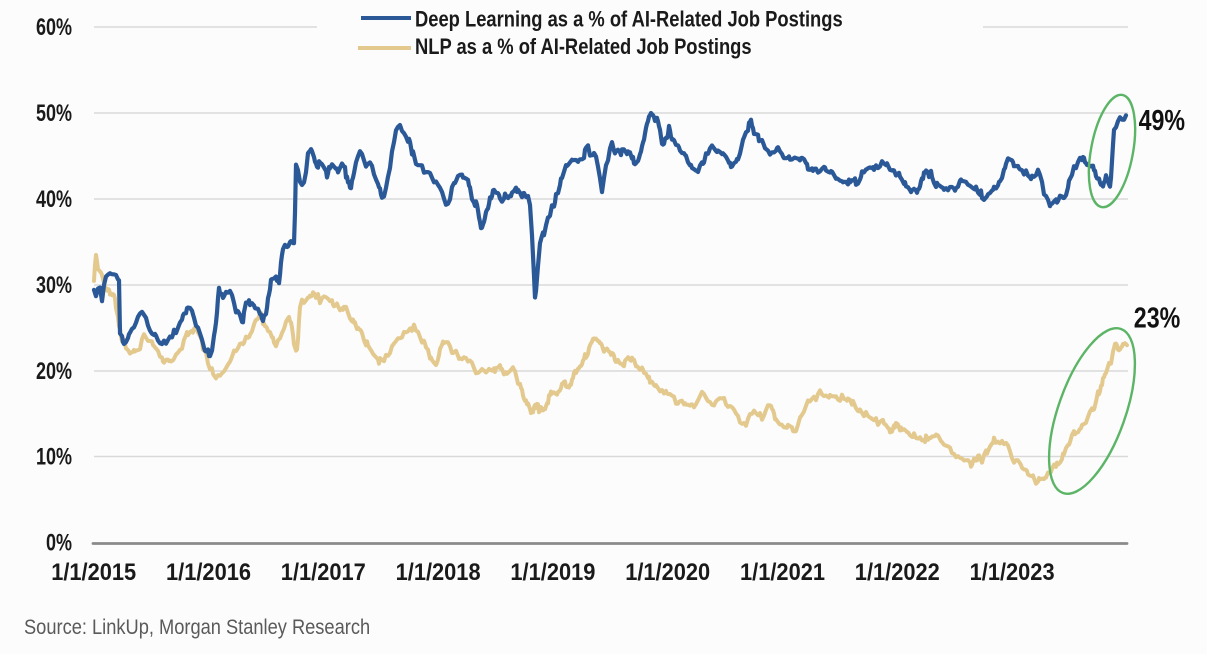 This screenshot has width=1207, height=654. I want to click on svg-text: 1/1/2015, so click(93, 571).